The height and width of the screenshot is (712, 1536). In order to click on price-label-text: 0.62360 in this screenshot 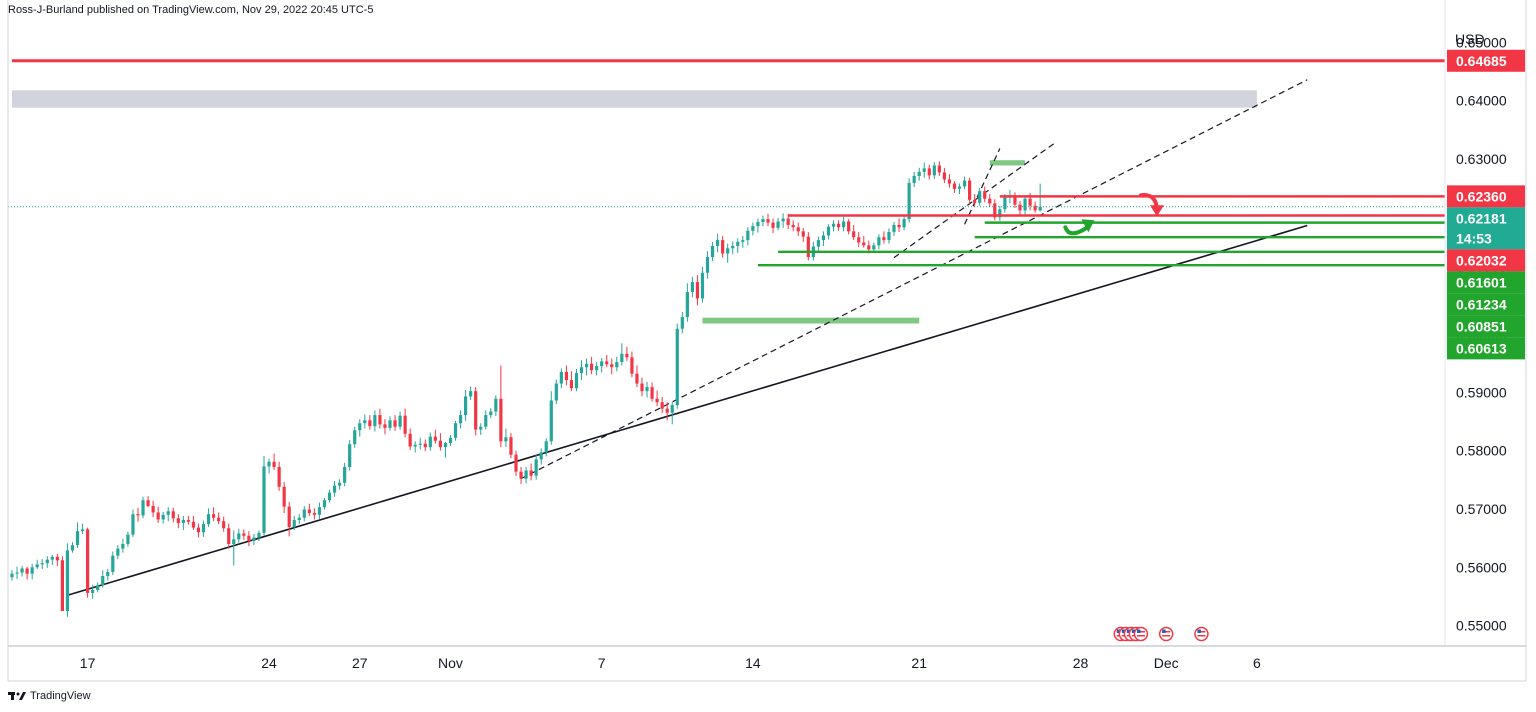, I will do `click(1481, 196)`.